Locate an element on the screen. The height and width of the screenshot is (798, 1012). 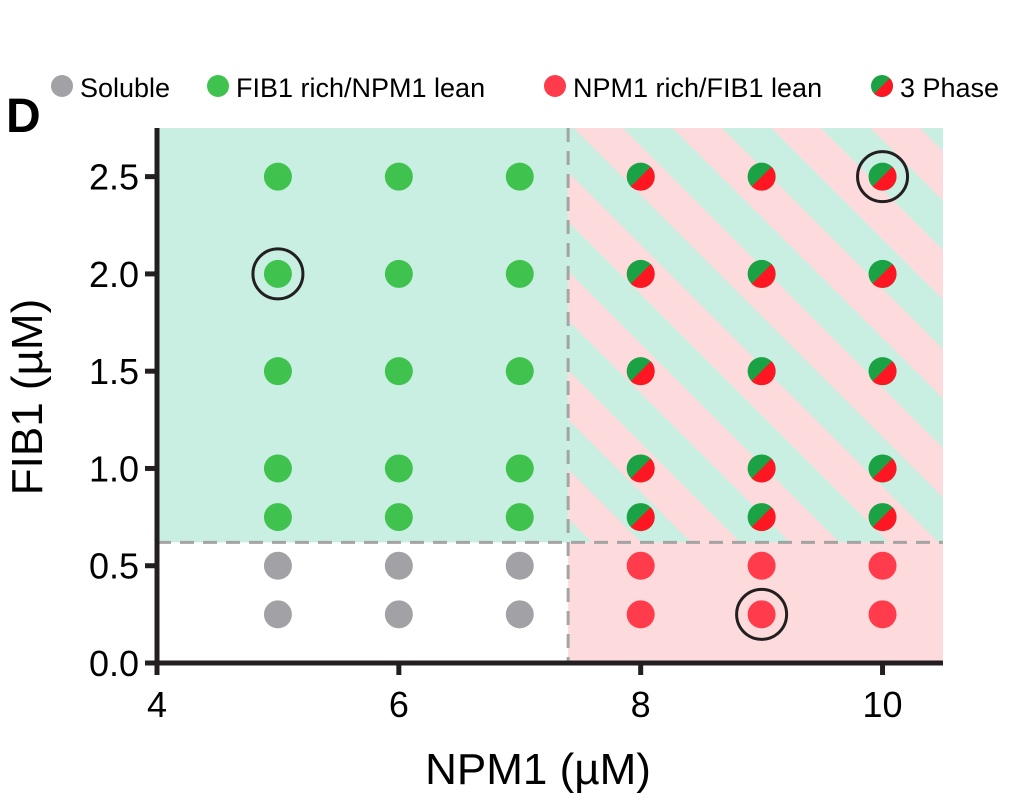
y-tick-label: 0.0 is located at coordinates (114, 663).